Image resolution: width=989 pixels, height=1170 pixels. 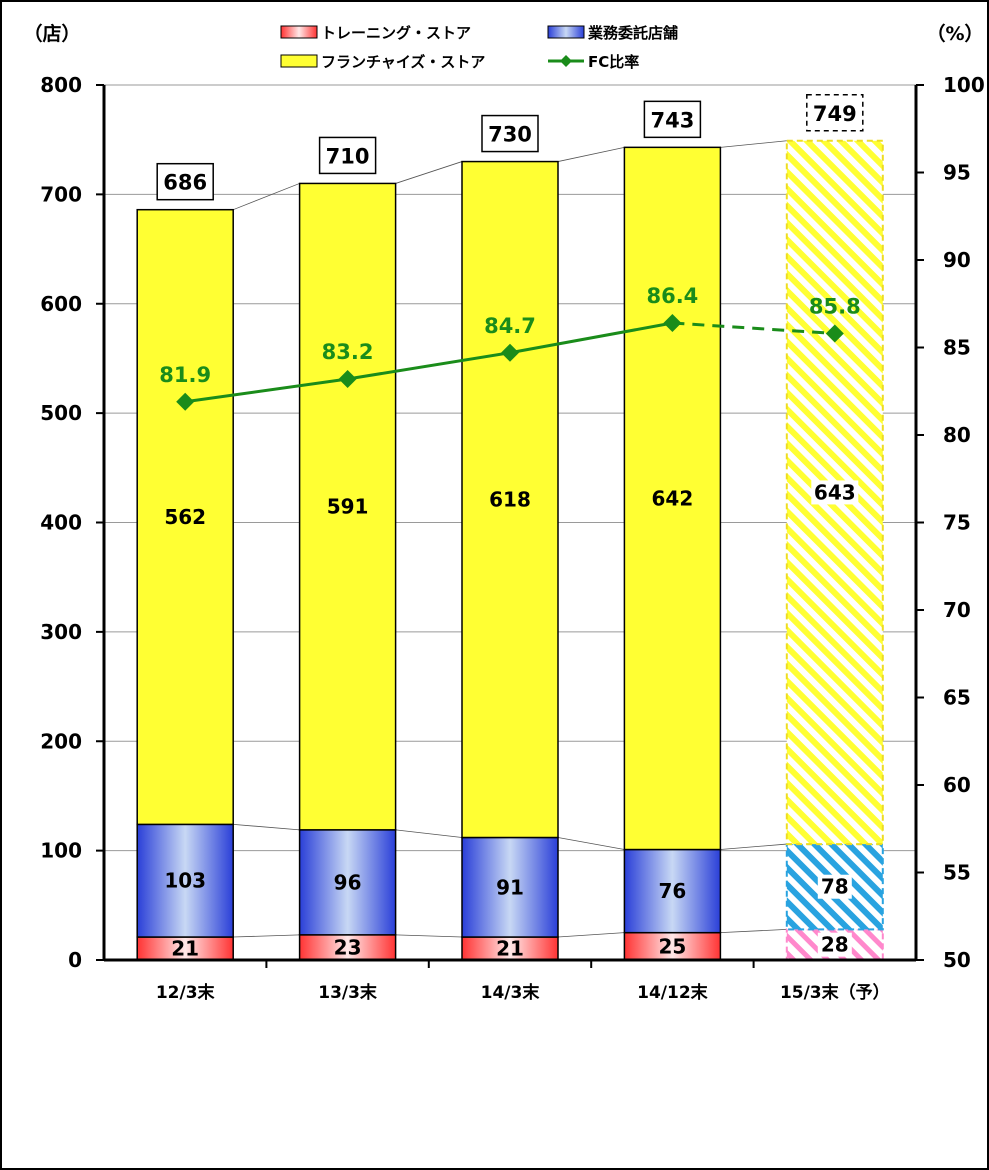 I want to click on x-tick-label: 14/3末, so click(x=511, y=992).